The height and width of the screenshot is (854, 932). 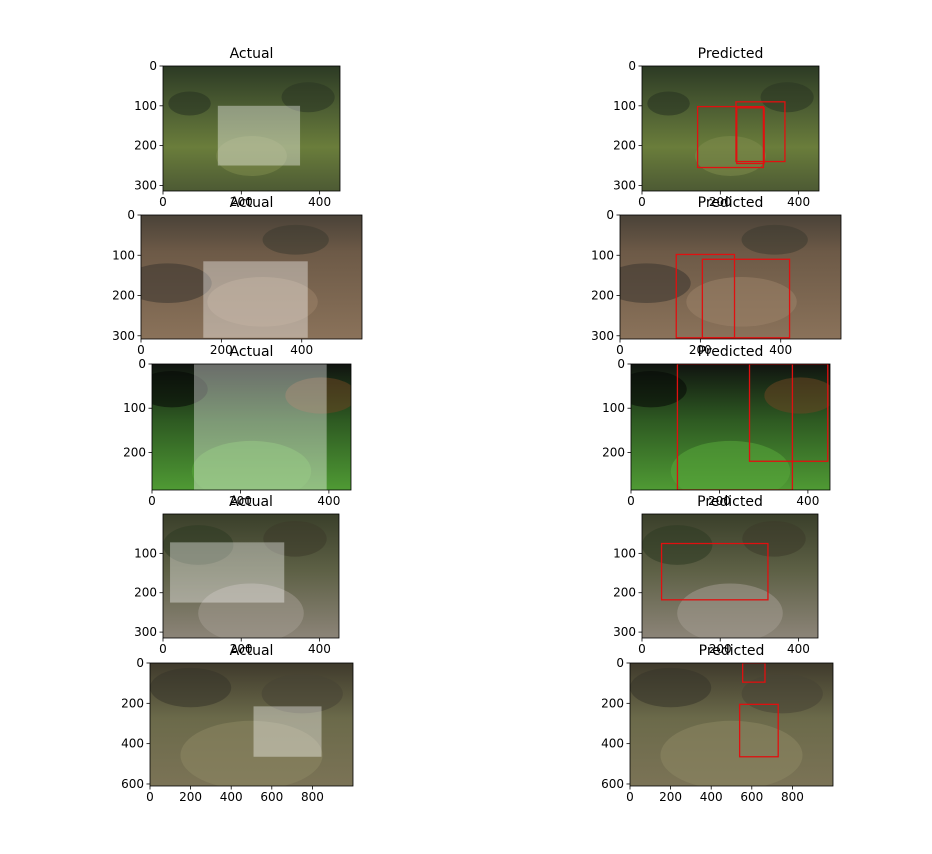 I want to click on panel-4: Predicted 0 200 400 0 100 200 300, so click(x=716, y=276).